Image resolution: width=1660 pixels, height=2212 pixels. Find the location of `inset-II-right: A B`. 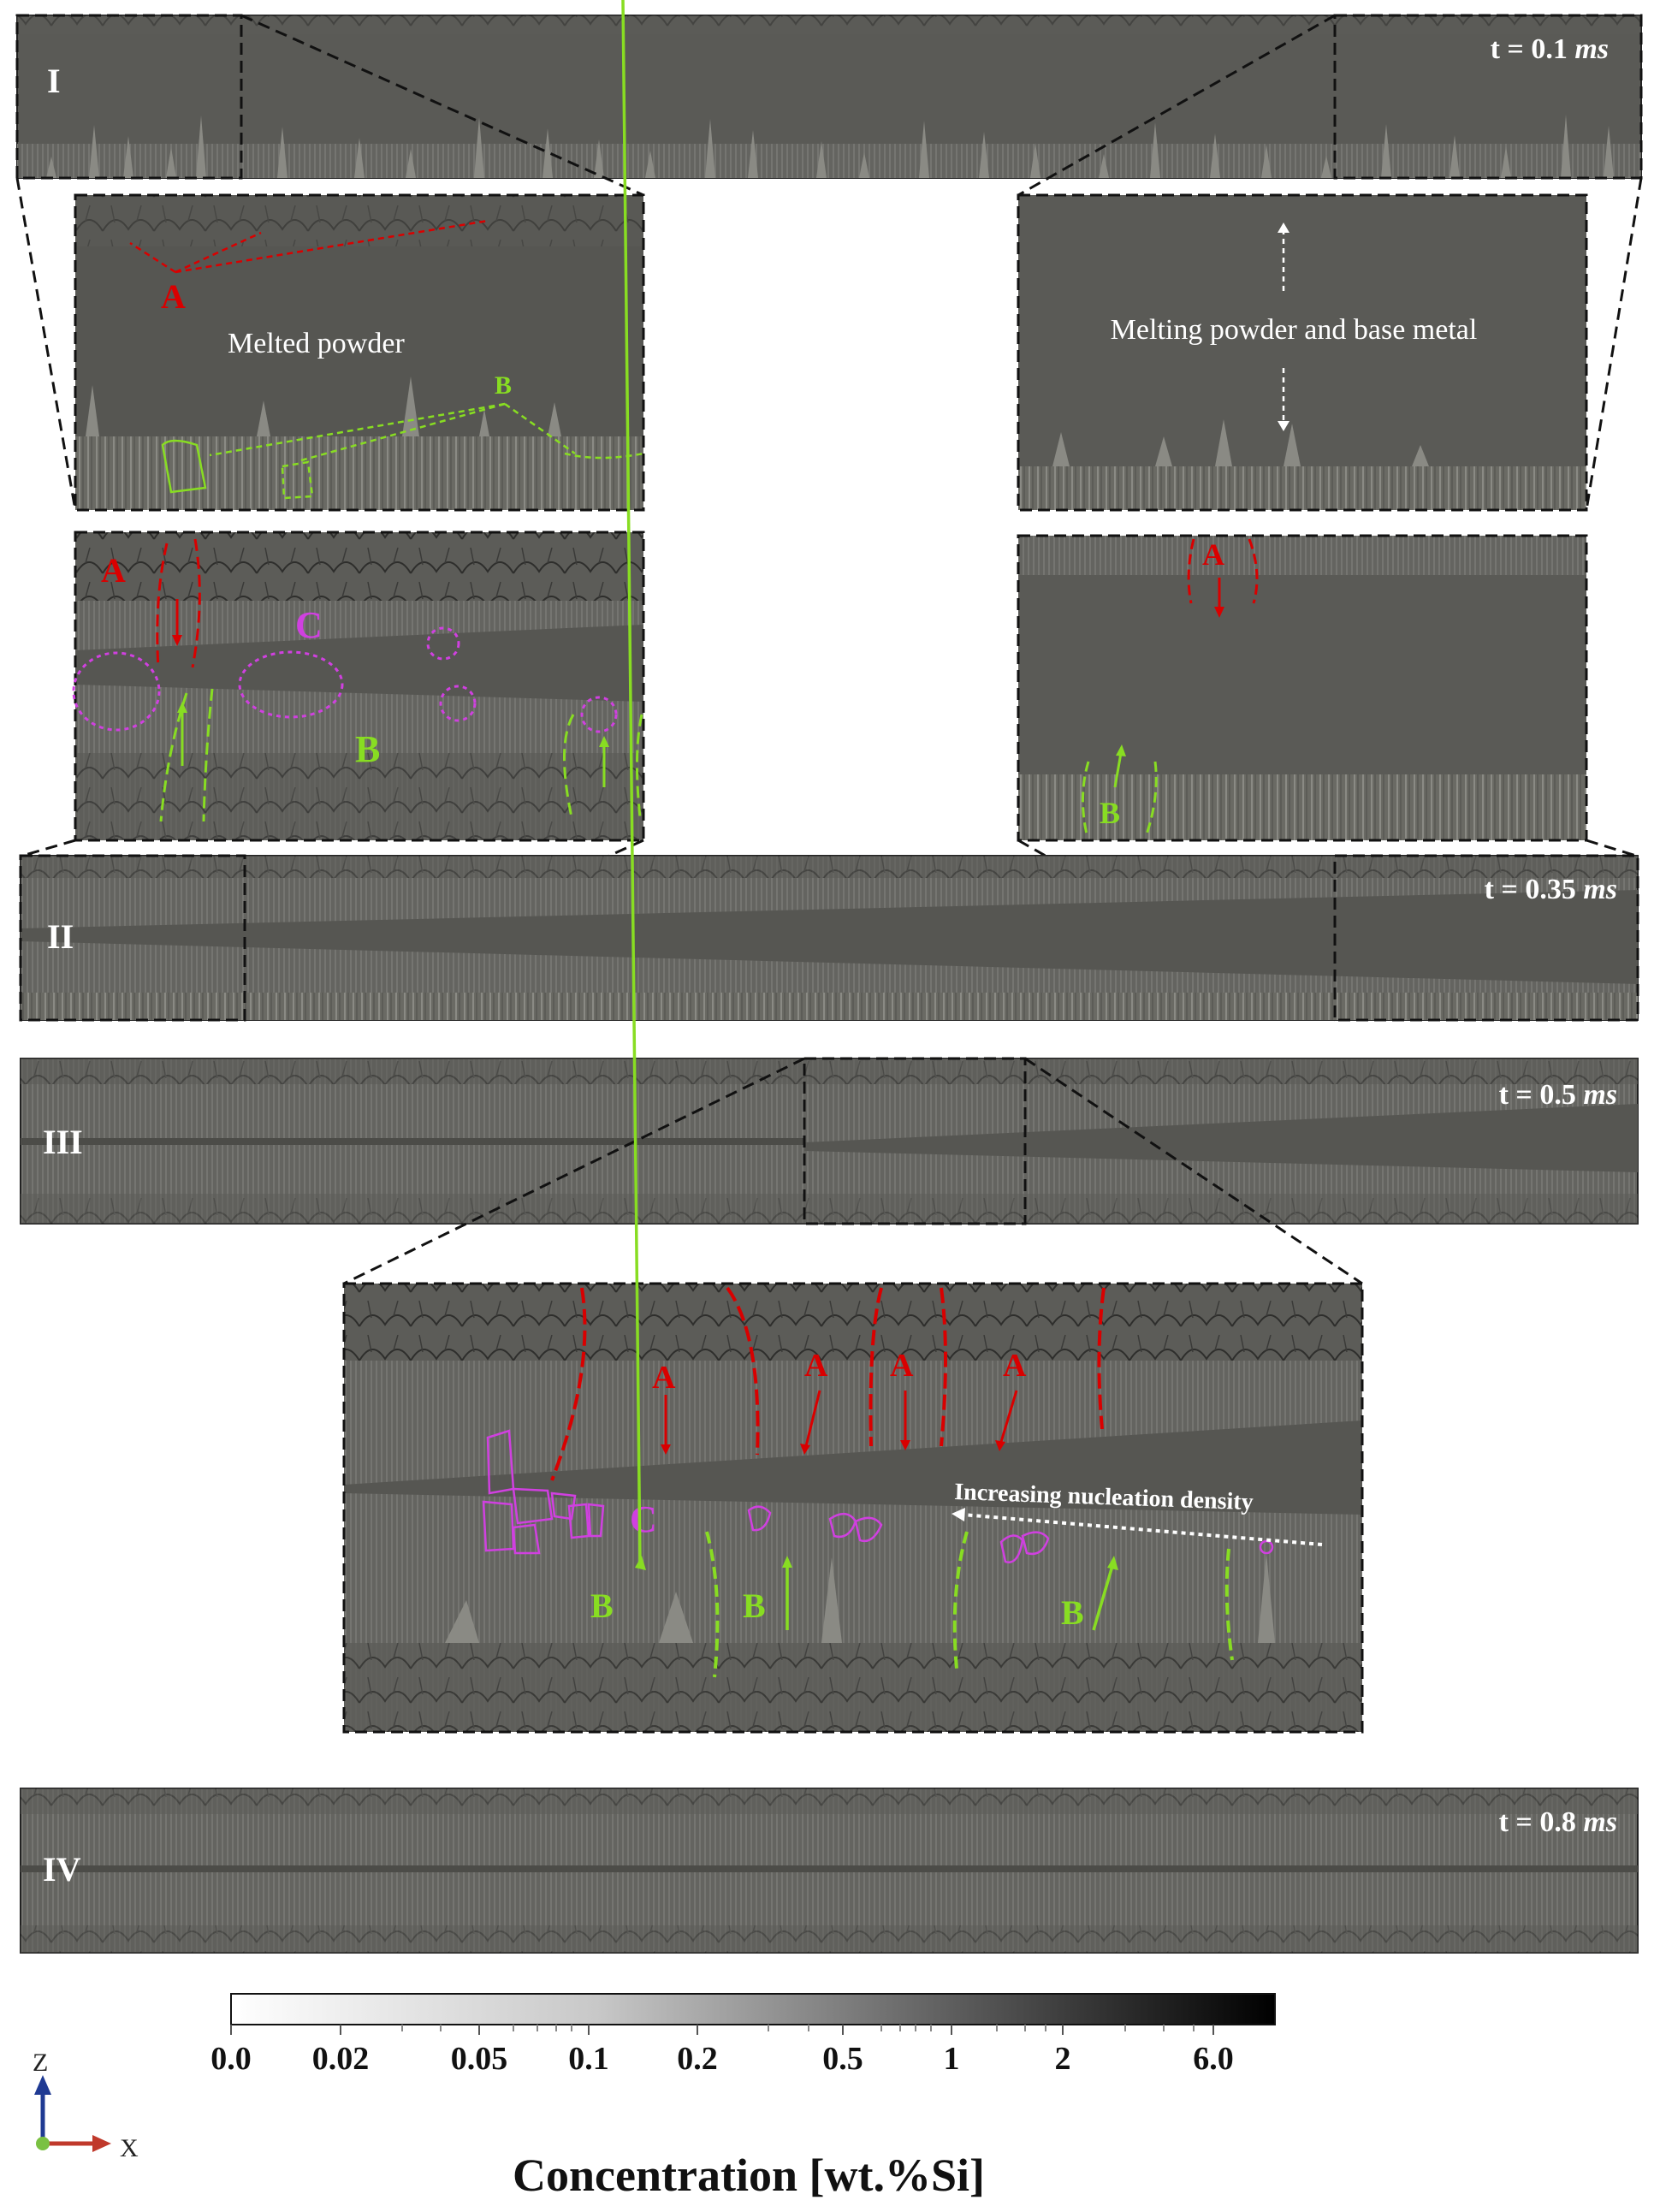

inset-II-right: A B is located at coordinates (1302, 688).